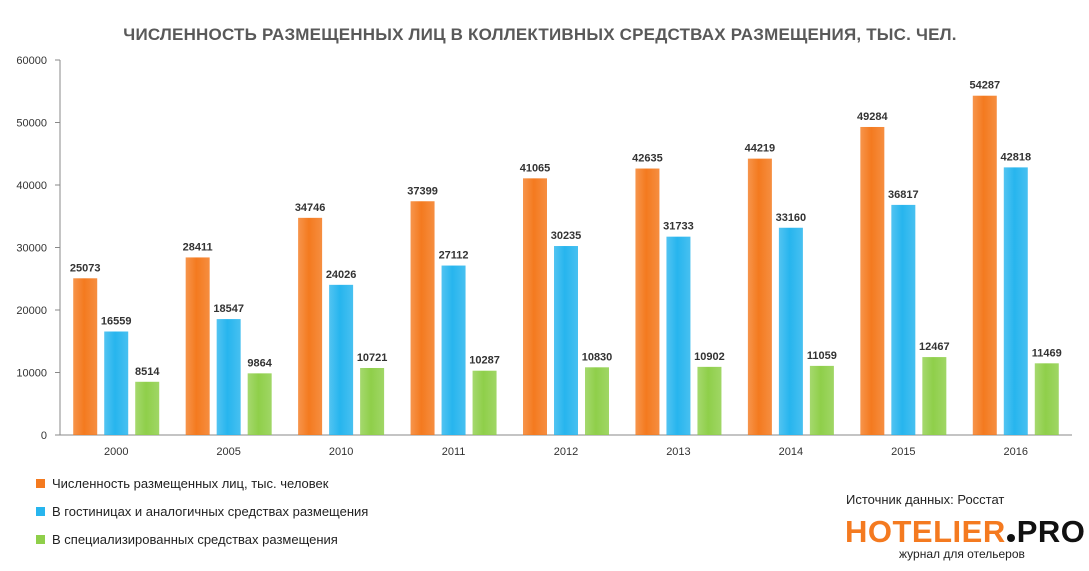 The image size is (1089, 571). Describe the element at coordinates (925, 499) in the screenshot. I see `data-source-note: Источник данных: Росстат` at that location.